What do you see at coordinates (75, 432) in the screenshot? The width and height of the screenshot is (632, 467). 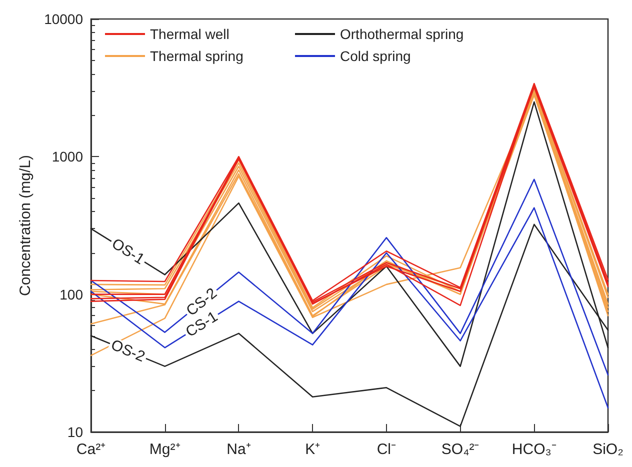 I see `y-tick-label: 10` at bounding box center [75, 432].